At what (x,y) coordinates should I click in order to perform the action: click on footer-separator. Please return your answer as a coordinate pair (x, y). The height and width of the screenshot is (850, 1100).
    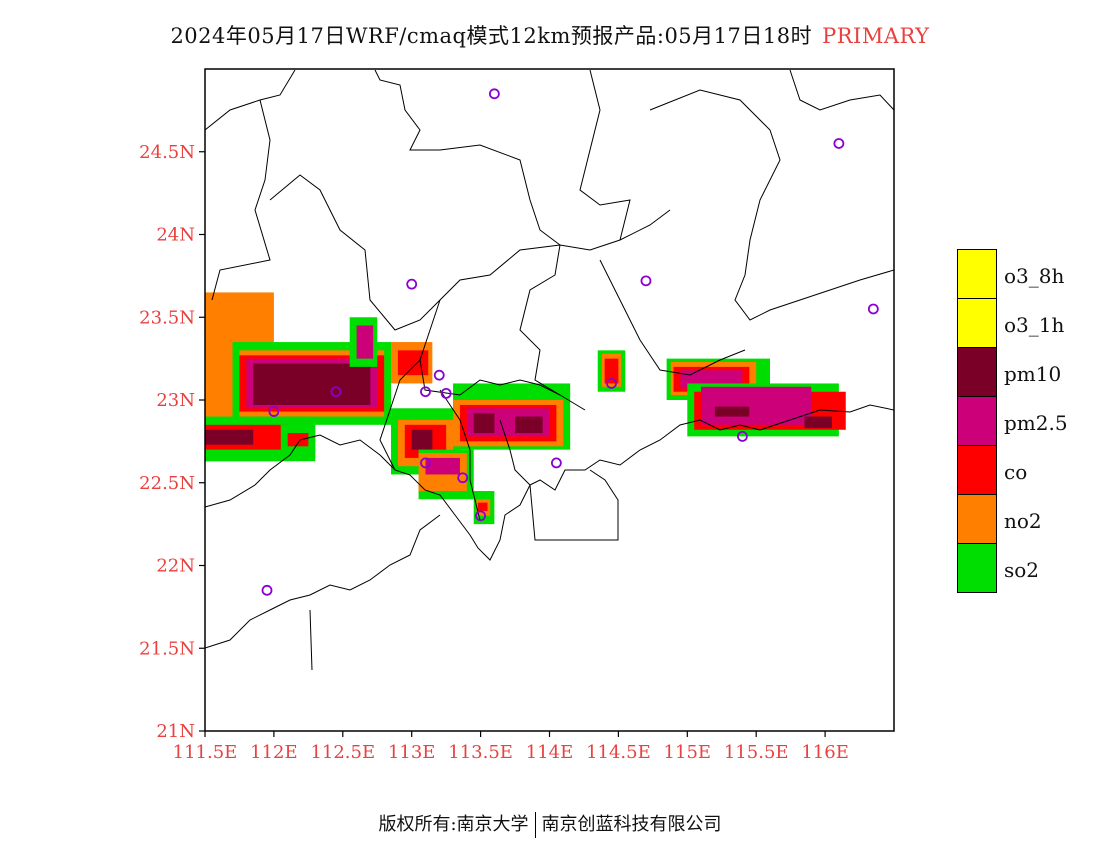
    Looking at the image, I should click on (535, 825).